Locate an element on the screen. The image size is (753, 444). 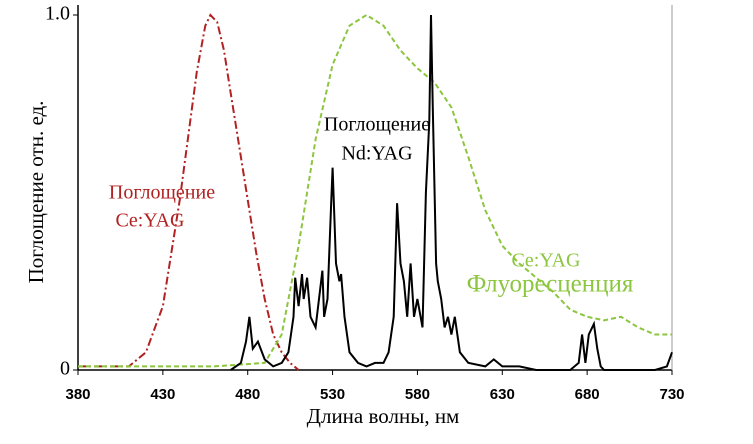
x-tick-label: 680 is located at coordinates (587, 394).